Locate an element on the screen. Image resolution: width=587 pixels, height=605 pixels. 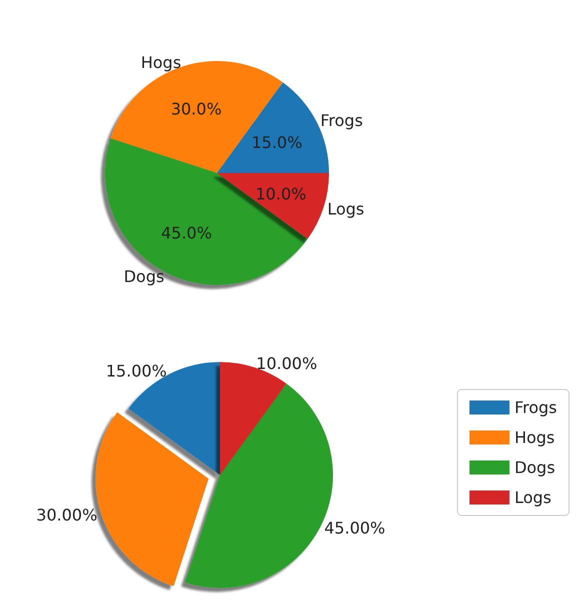
data-label: 45.00% is located at coordinates (355, 528).